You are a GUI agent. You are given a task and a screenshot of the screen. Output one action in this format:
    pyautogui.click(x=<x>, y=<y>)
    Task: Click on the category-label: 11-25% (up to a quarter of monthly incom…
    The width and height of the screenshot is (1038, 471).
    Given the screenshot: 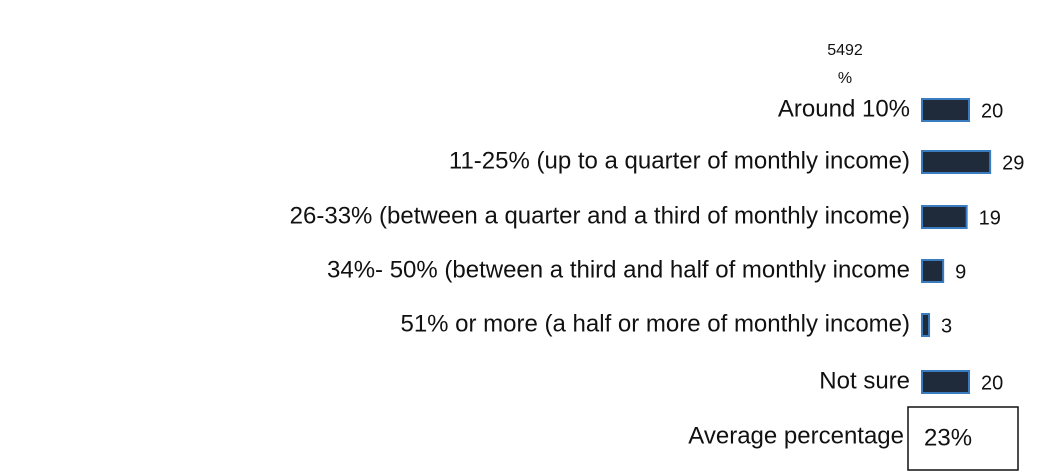 What is the action you would take?
    pyautogui.click(x=679, y=160)
    